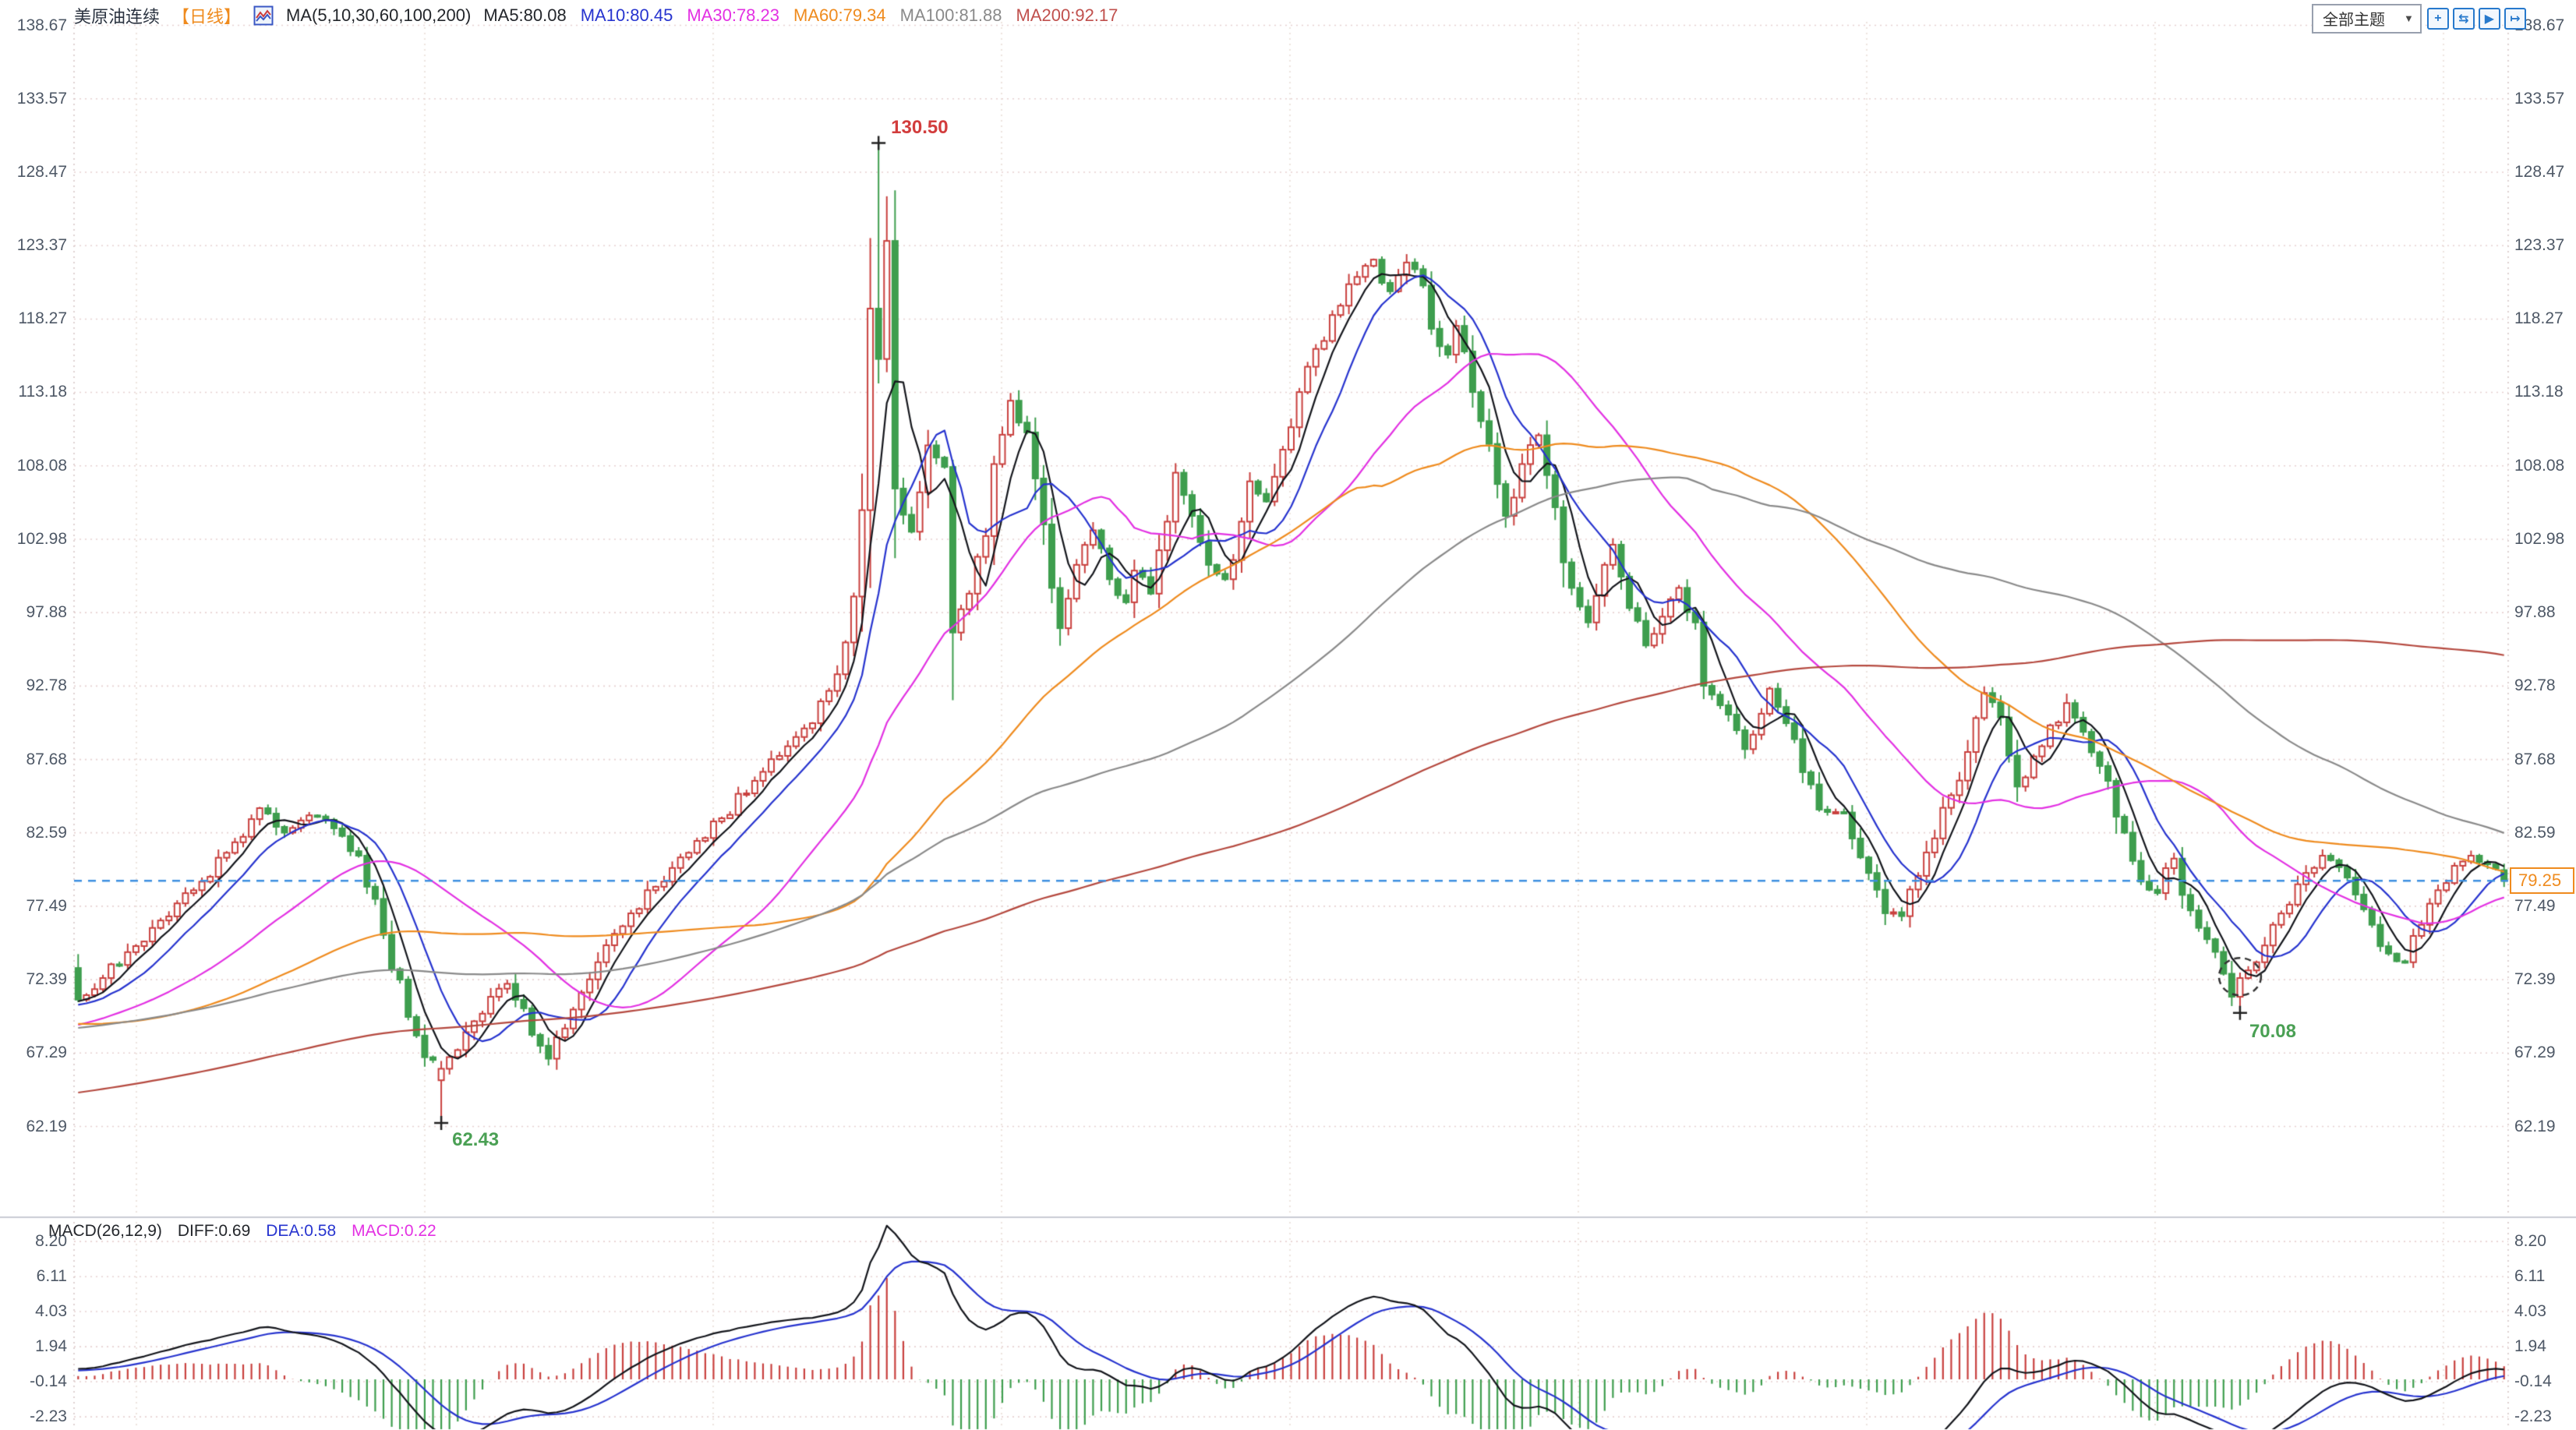 The image size is (2576, 1430). I want to click on ma-value-label: MA200:92.17, so click(1067, 15).